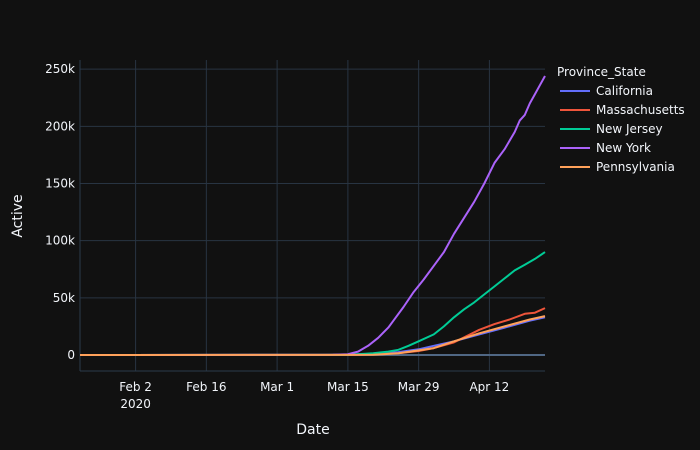 The image size is (700, 450). What do you see at coordinates (60, 241) in the screenshot?
I see `y-tick-label: 100k` at bounding box center [60, 241].